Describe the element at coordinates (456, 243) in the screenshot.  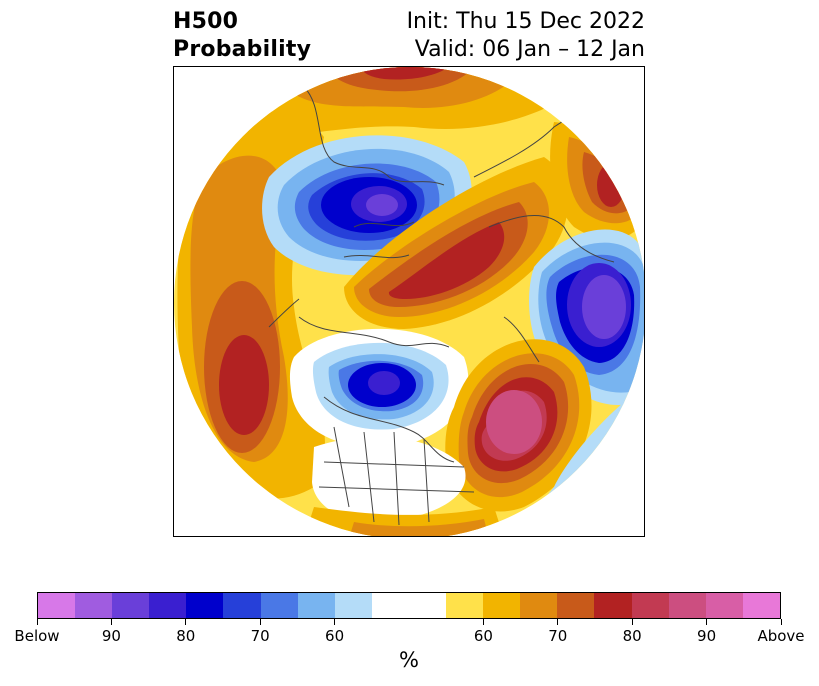
I see `above-anomaly-arctic-ocean` at that location.